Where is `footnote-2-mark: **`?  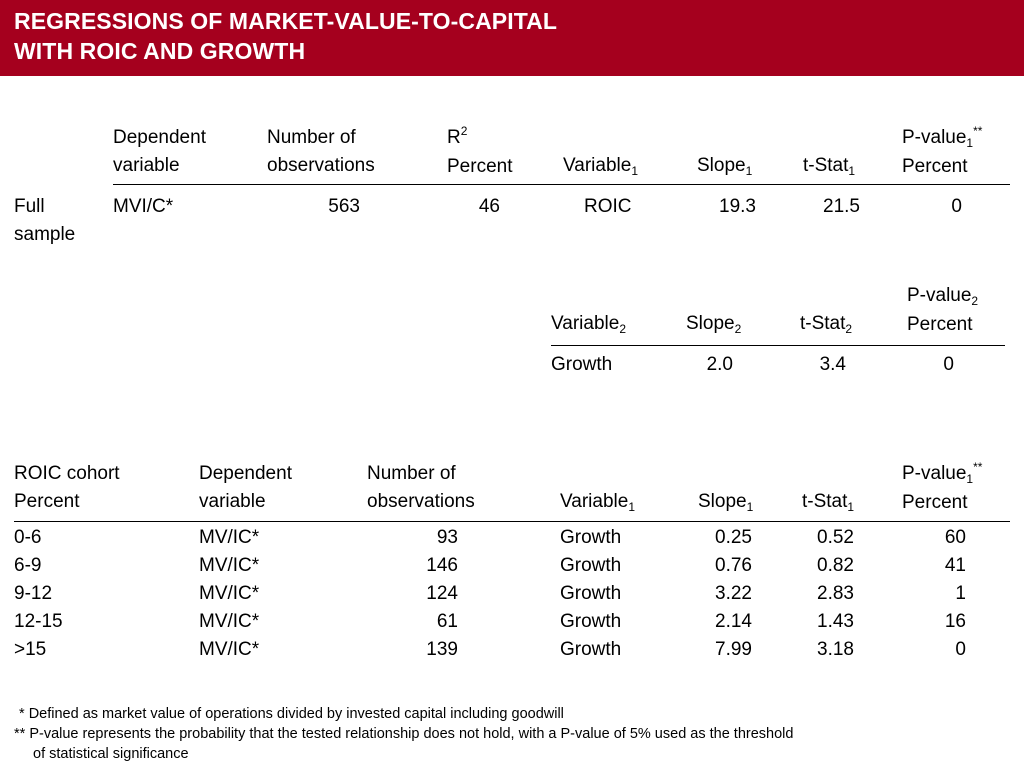
footnote-2-mark: ** is located at coordinates (20, 734).